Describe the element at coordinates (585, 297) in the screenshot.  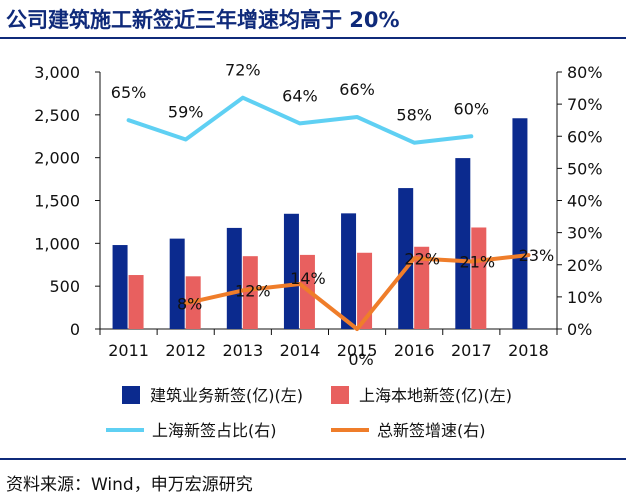
I see `right-axis-tick-label: 10%` at that location.